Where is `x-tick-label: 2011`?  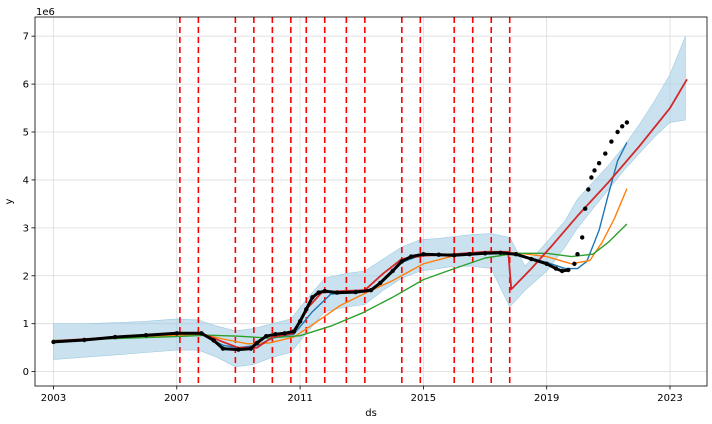
x-tick-label: 2011 is located at coordinates (299, 398).